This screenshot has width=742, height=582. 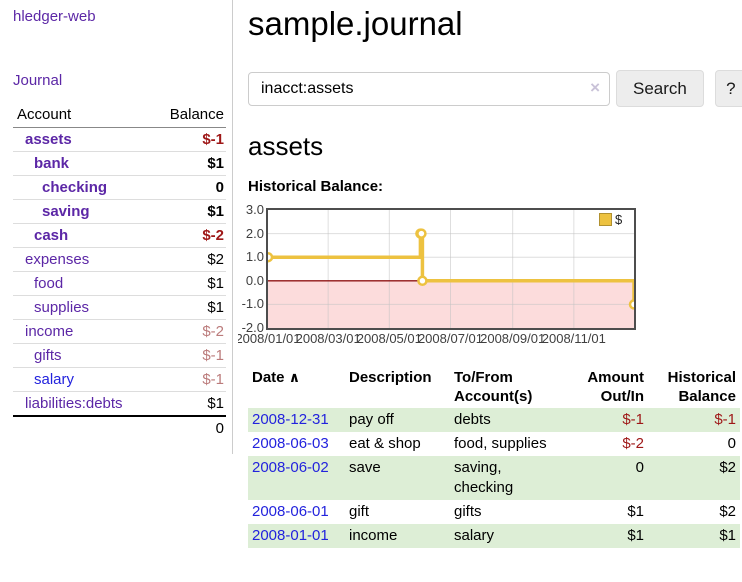 I want to click on account-row: supplies $1, so click(x=119, y=307).